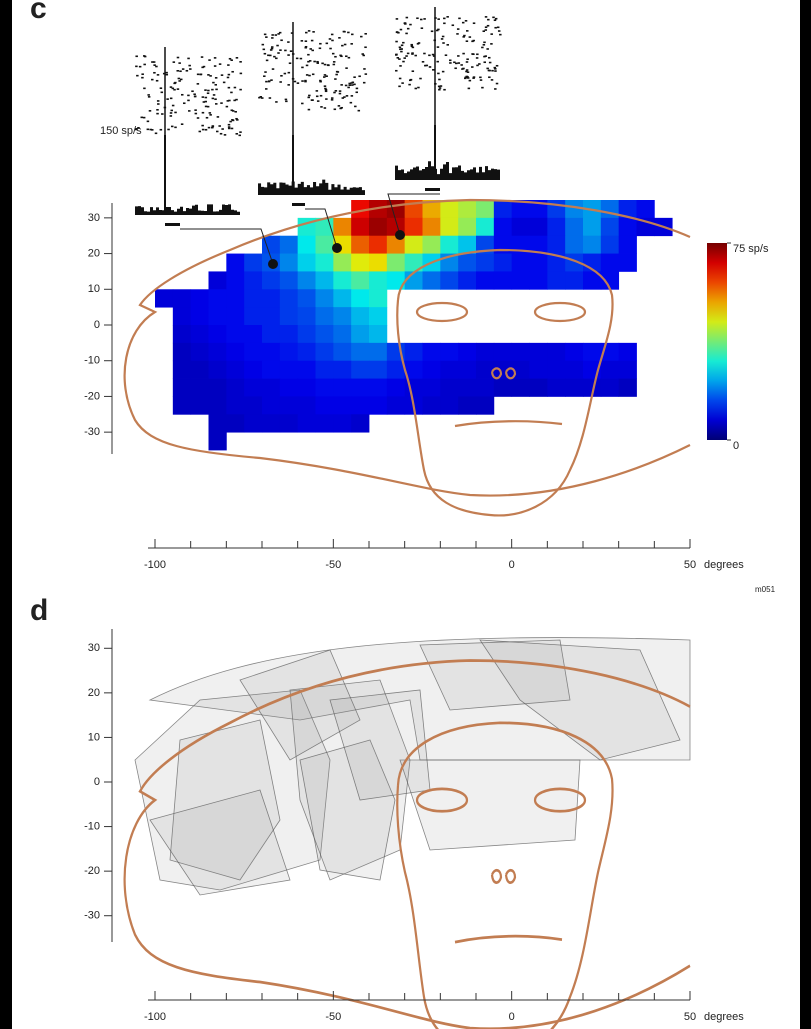 The image size is (811, 1029). Describe the element at coordinates (717, 341) in the screenshot. I see `colorbar` at that location.